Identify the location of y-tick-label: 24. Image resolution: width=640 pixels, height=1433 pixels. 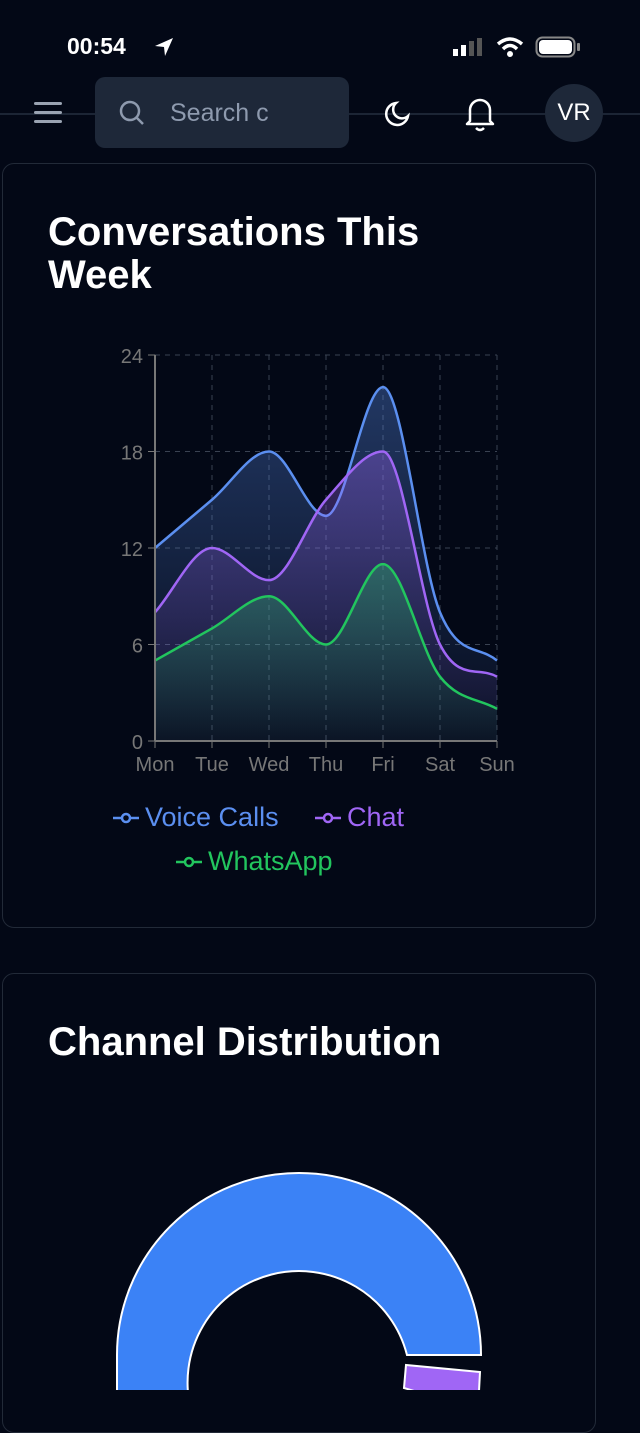
(132, 357).